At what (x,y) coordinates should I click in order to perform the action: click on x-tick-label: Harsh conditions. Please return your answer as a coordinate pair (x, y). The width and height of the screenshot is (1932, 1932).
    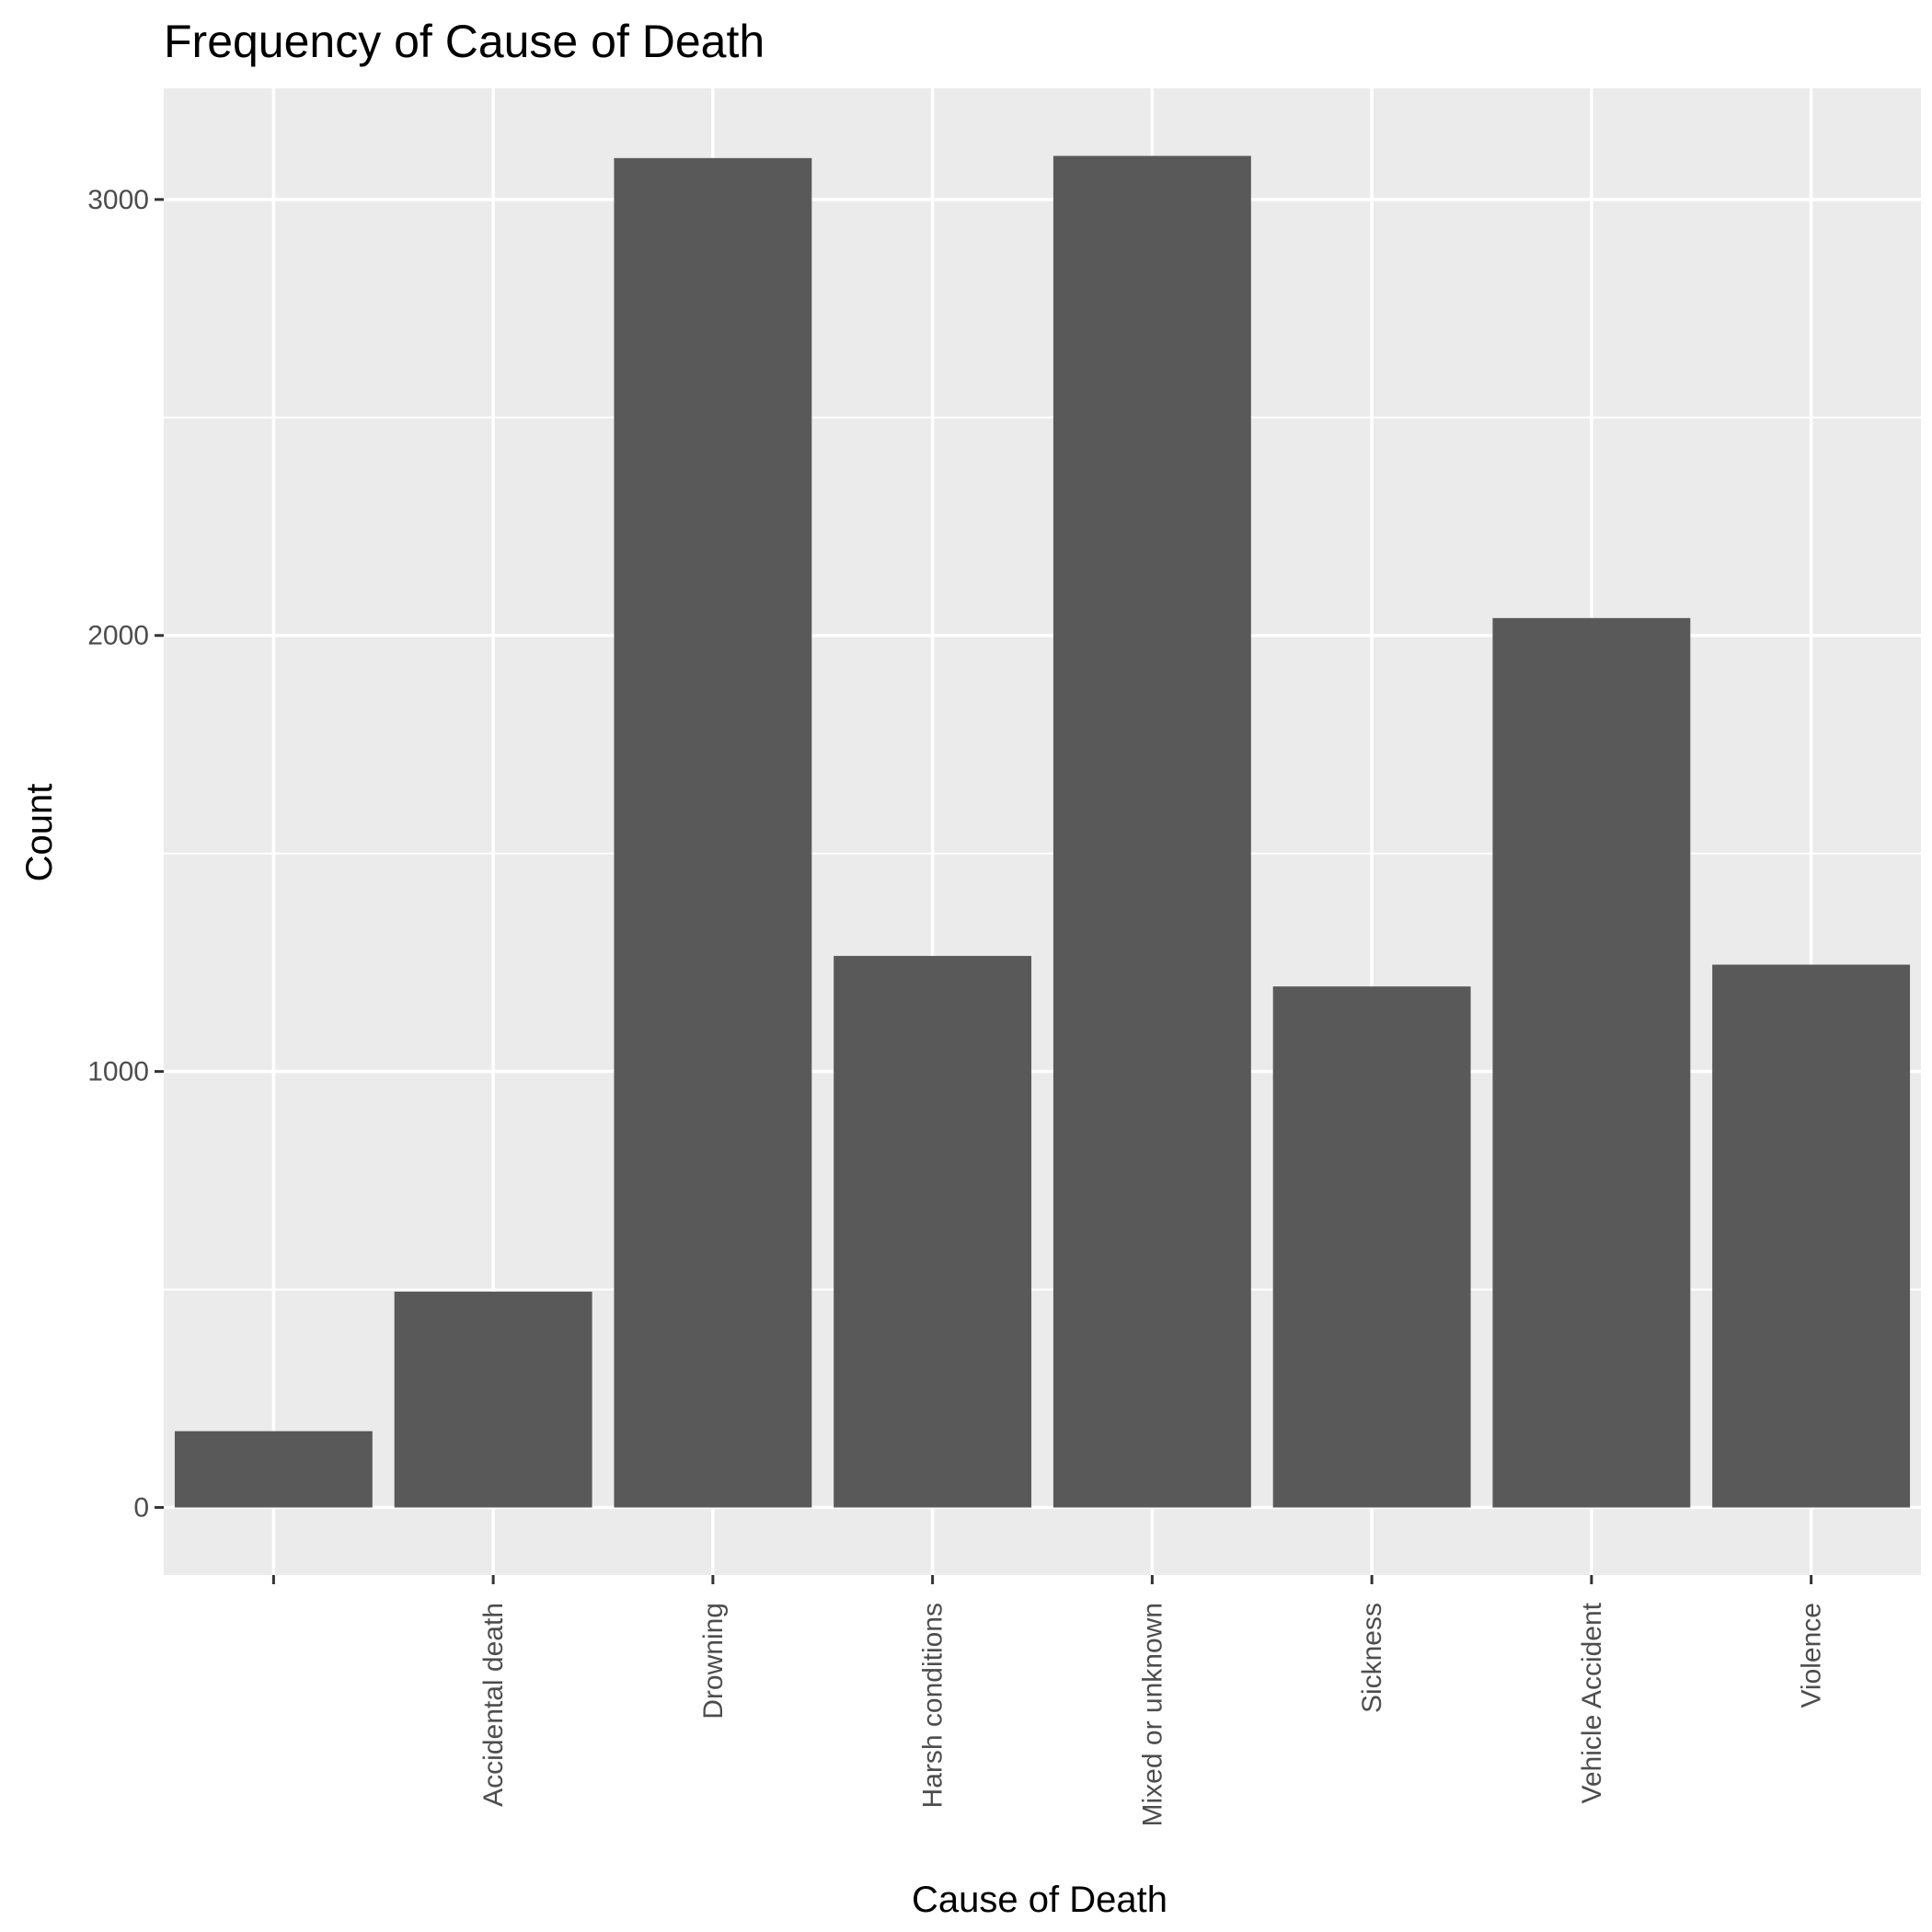
    Looking at the image, I should click on (933, 1705).